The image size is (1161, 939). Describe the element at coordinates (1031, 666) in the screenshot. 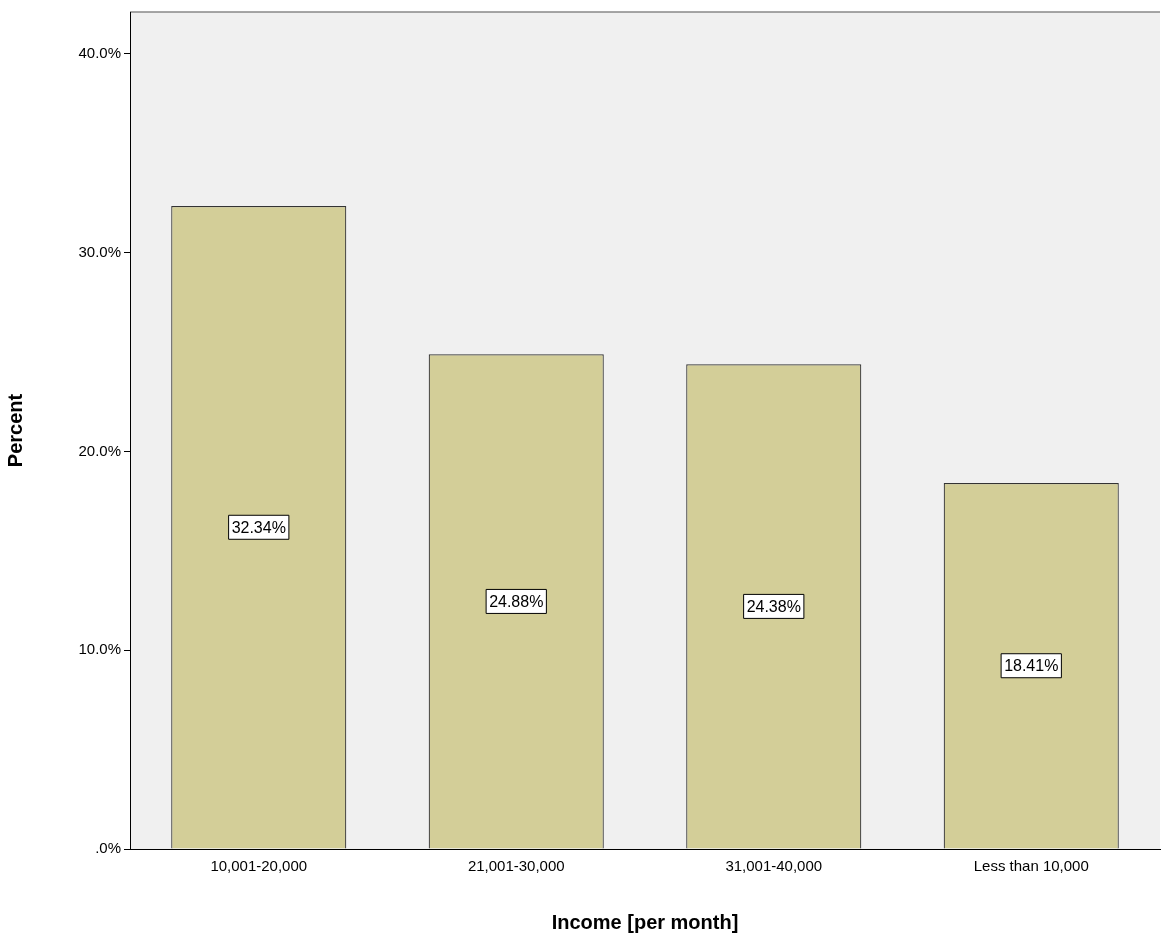

I see `data-label: 18.41%` at that location.